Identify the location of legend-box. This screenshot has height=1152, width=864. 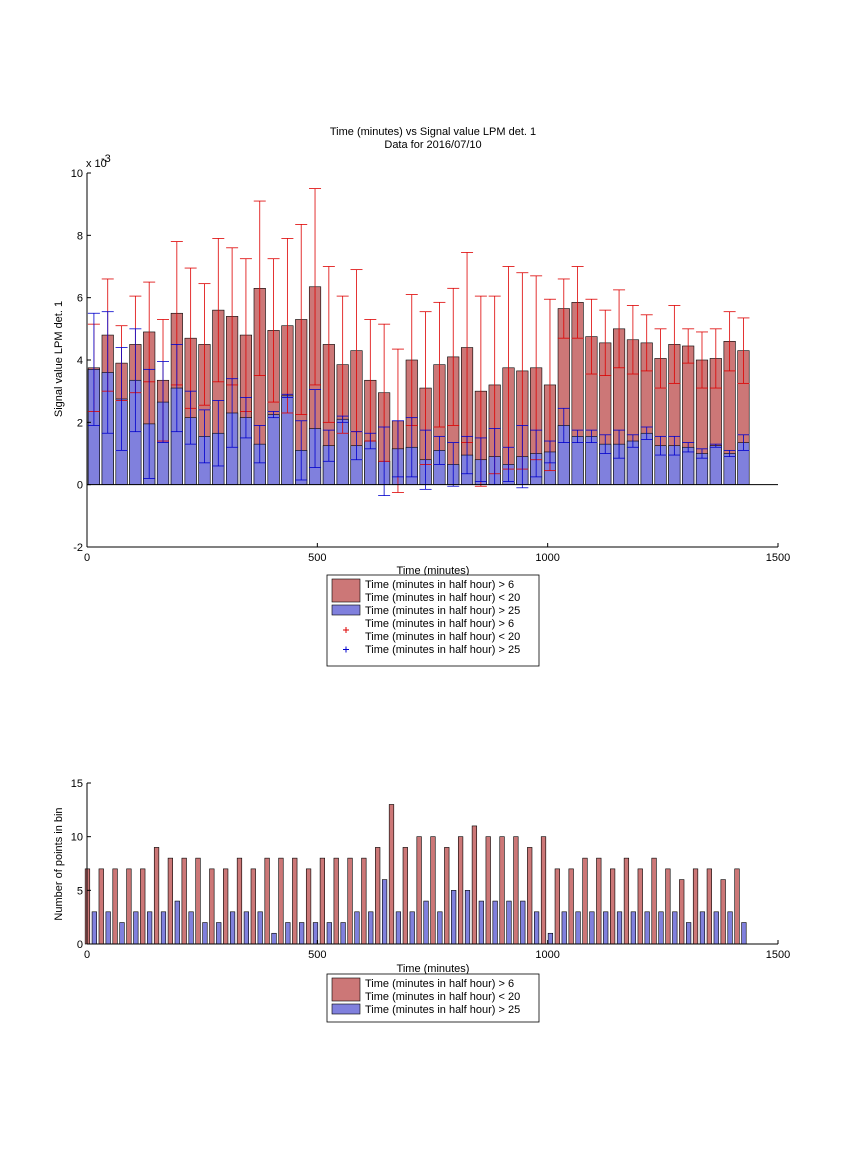
(433, 620).